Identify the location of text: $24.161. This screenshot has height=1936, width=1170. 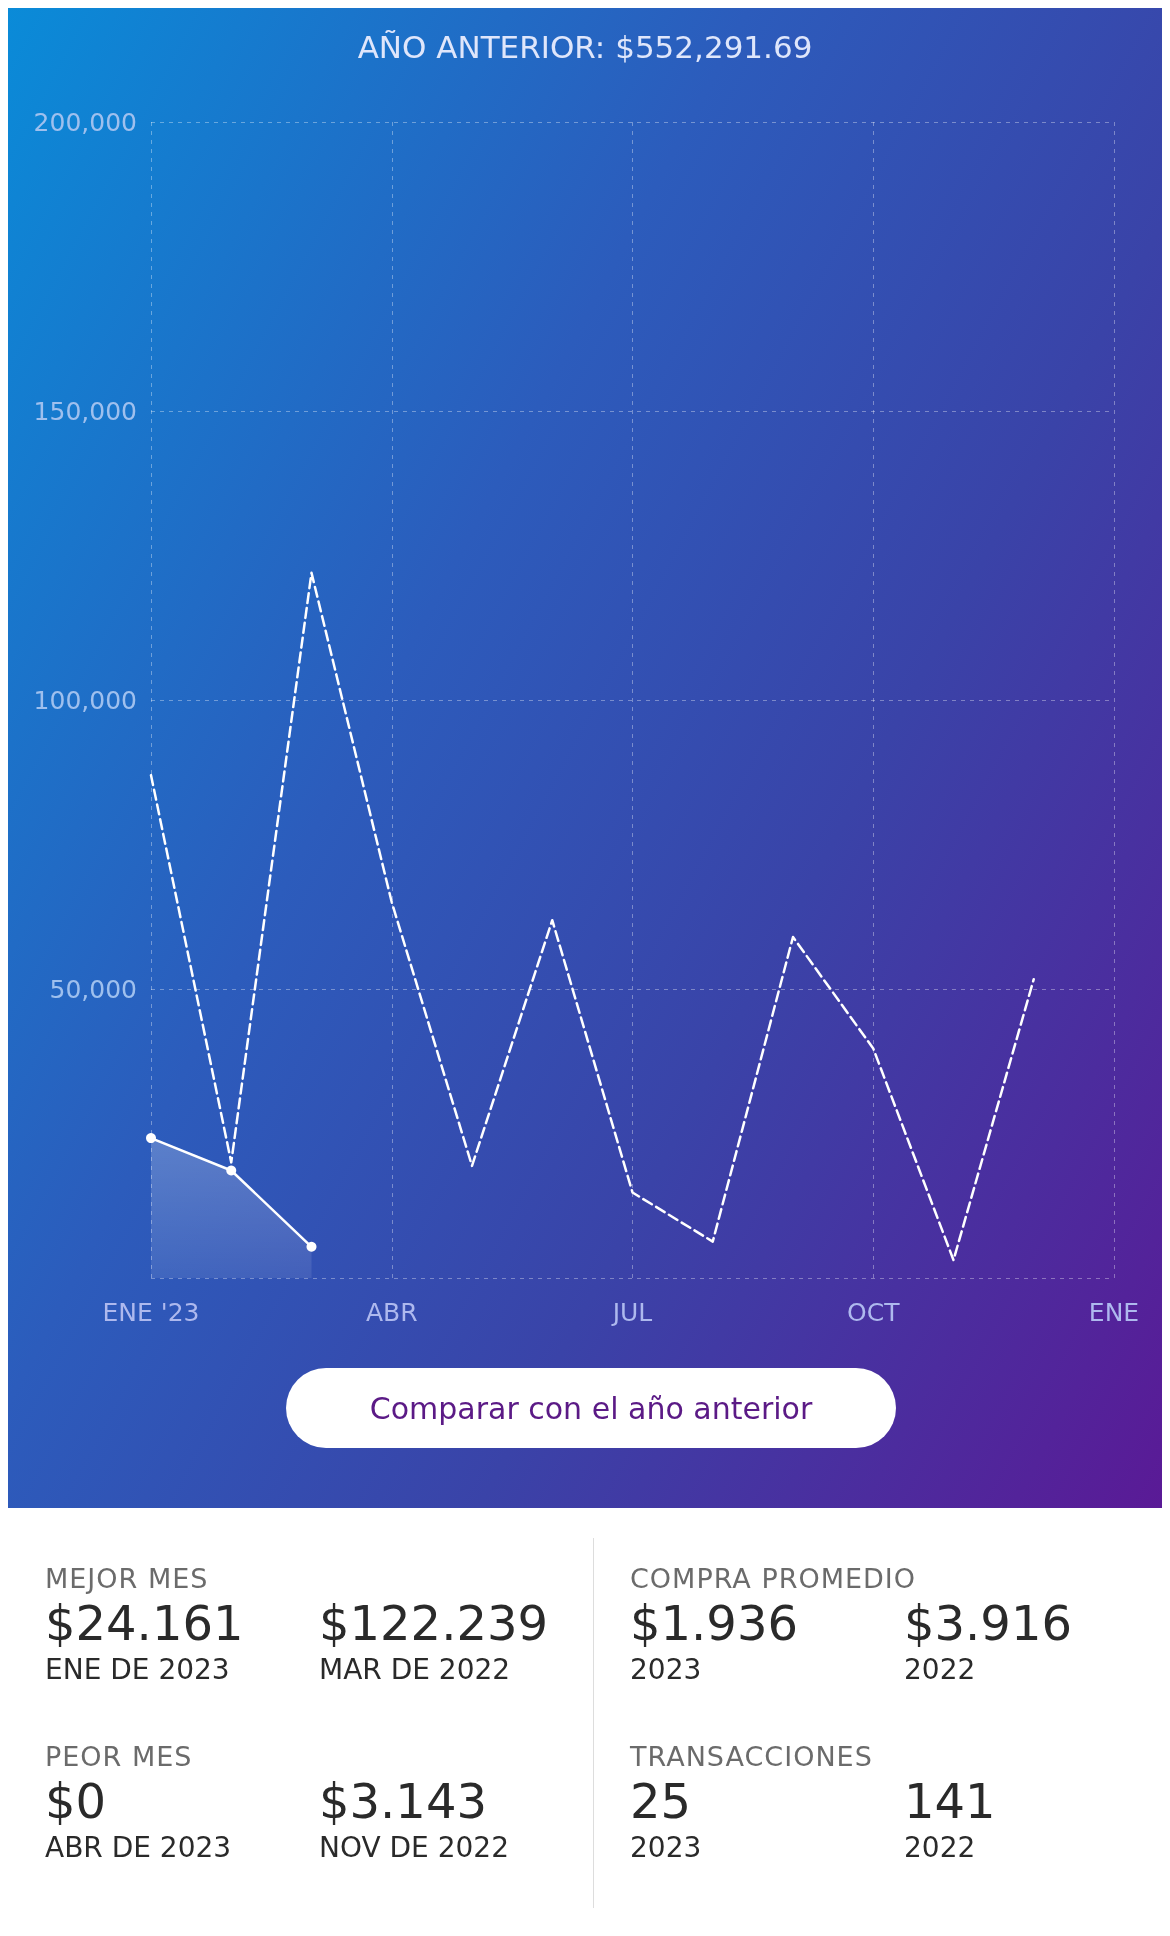
(145, 1623).